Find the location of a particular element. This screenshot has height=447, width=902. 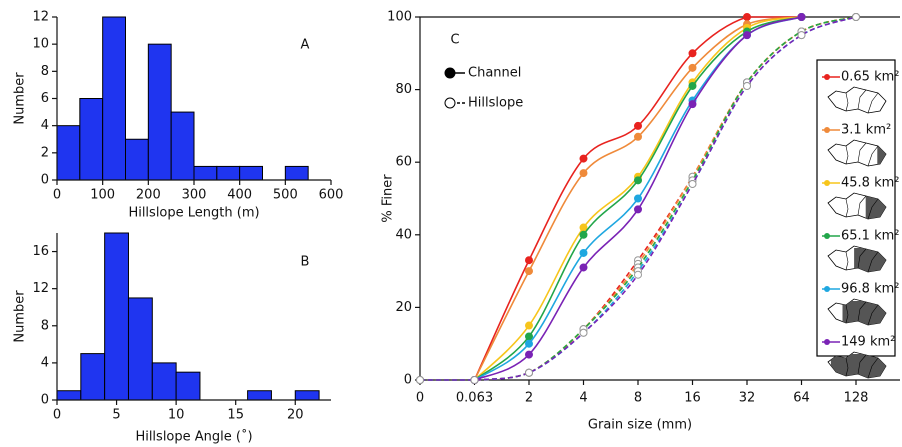

y-tick-label: 16 is located at coordinates (40, 251).